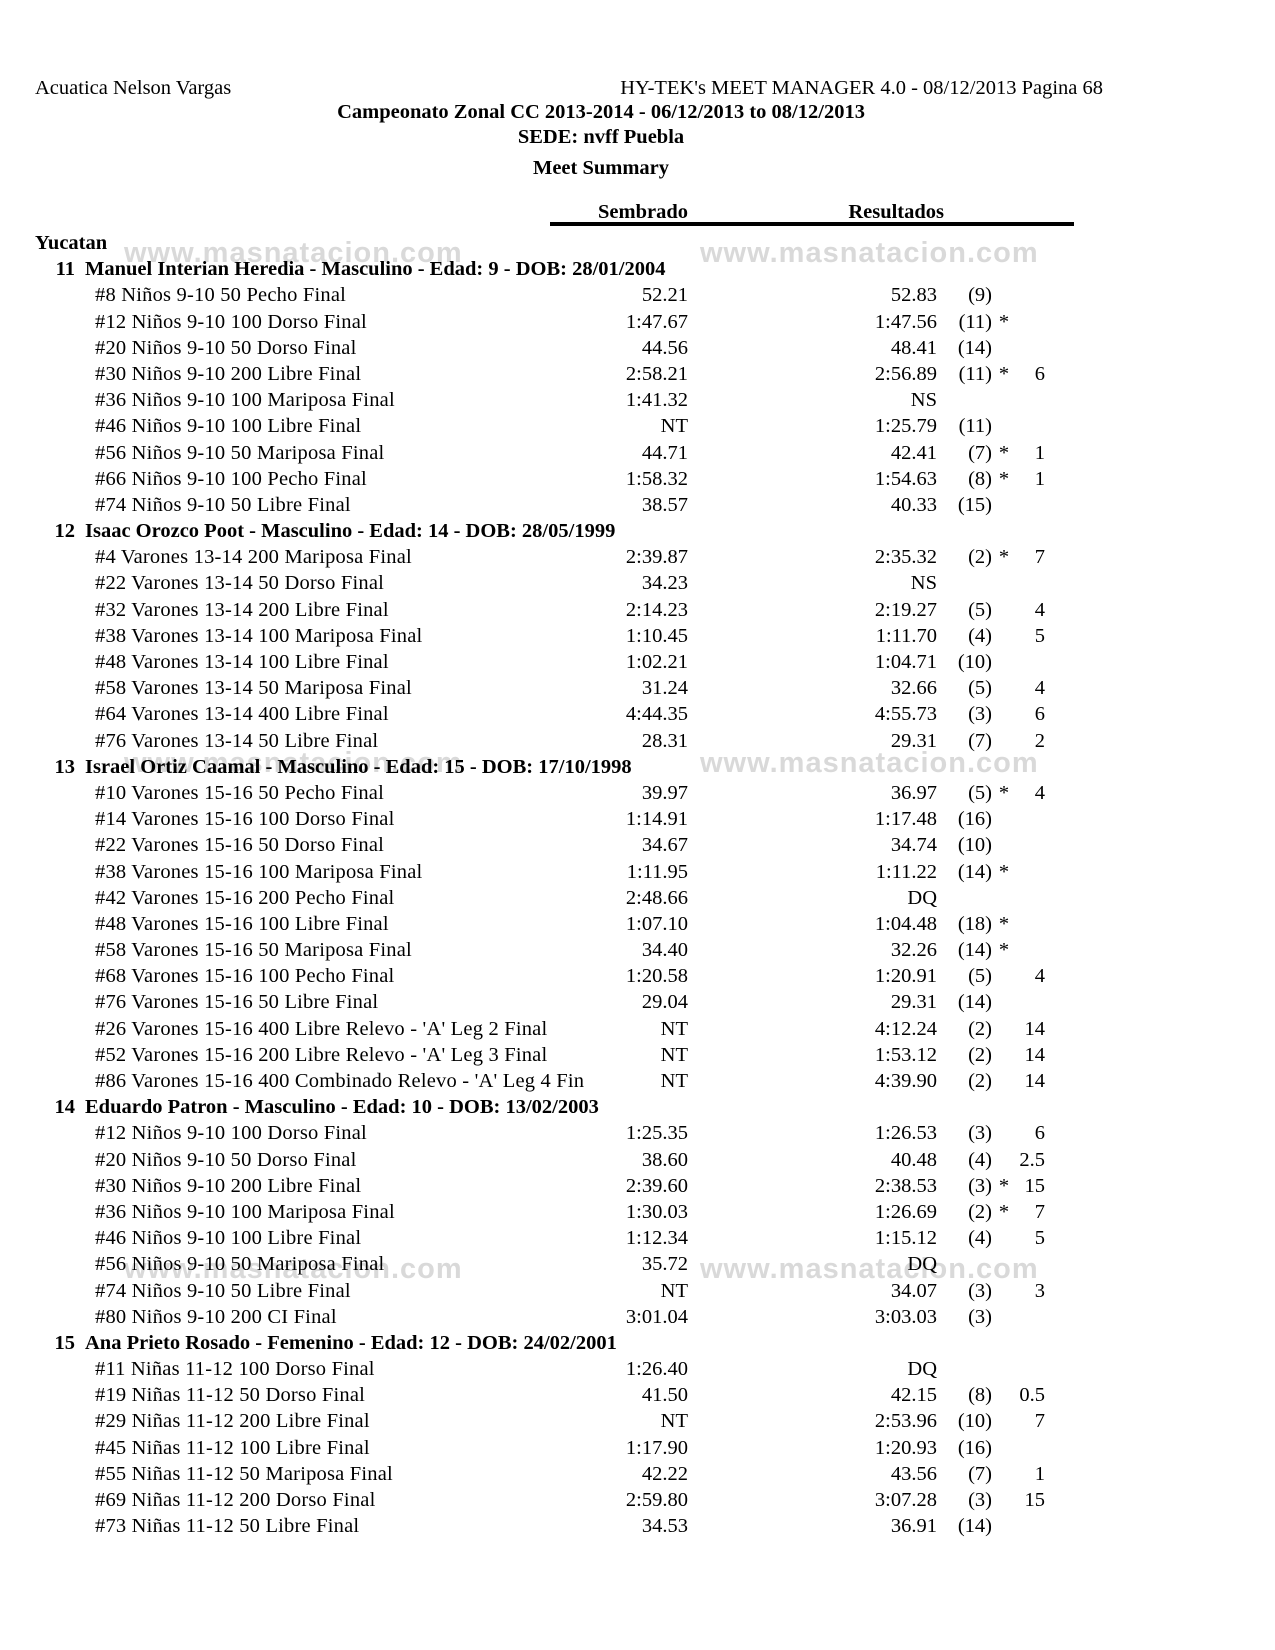  What do you see at coordinates (980, 1395) in the screenshot?
I see `place: (8)` at bounding box center [980, 1395].